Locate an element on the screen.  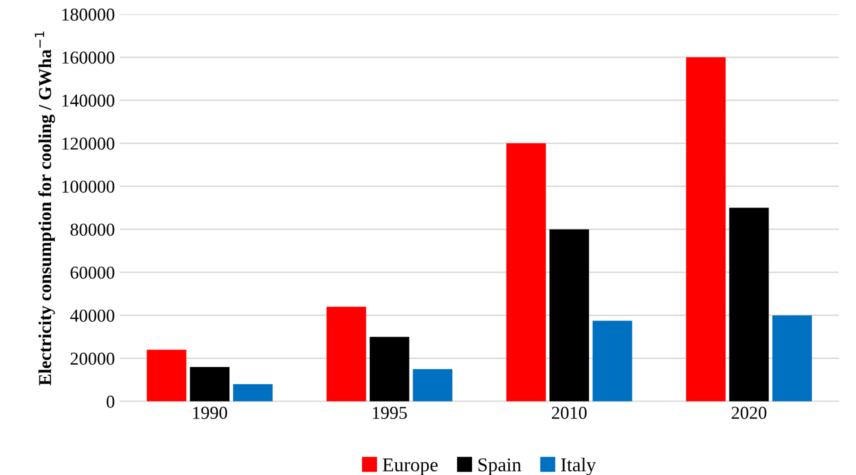
legend-label: Europe is located at coordinates (410, 466).